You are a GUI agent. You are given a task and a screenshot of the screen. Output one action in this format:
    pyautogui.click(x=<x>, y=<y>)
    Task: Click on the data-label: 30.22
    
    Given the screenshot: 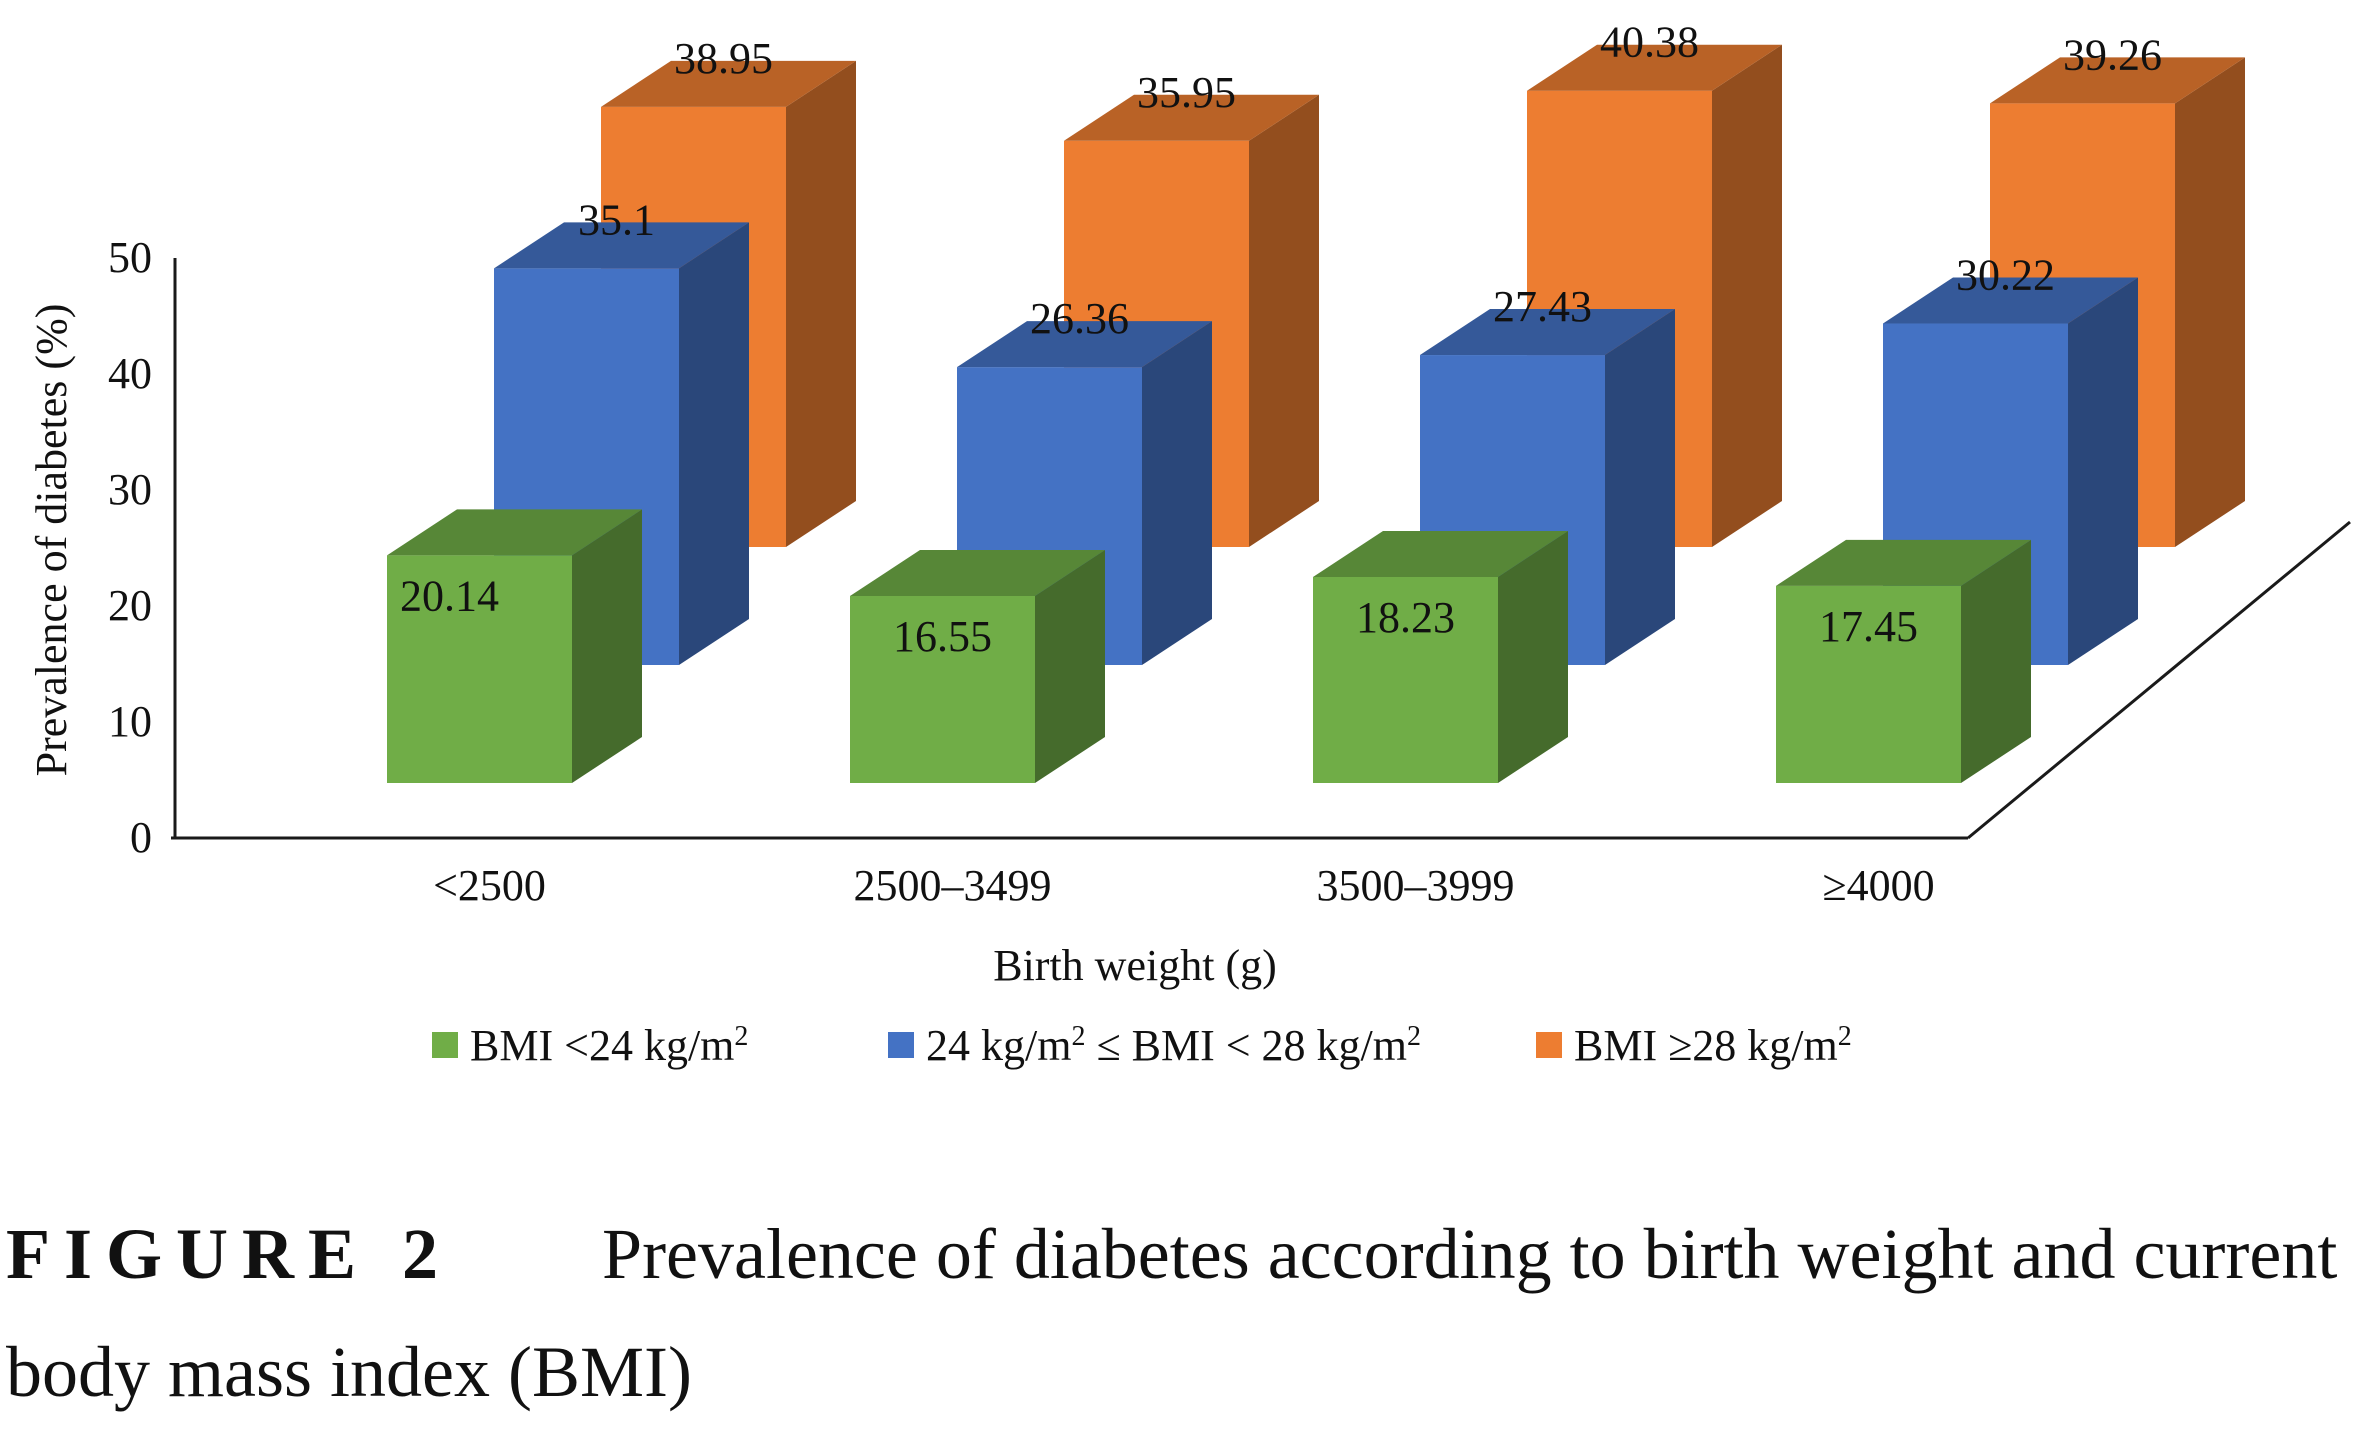 What is the action you would take?
    pyautogui.click(x=2005, y=275)
    